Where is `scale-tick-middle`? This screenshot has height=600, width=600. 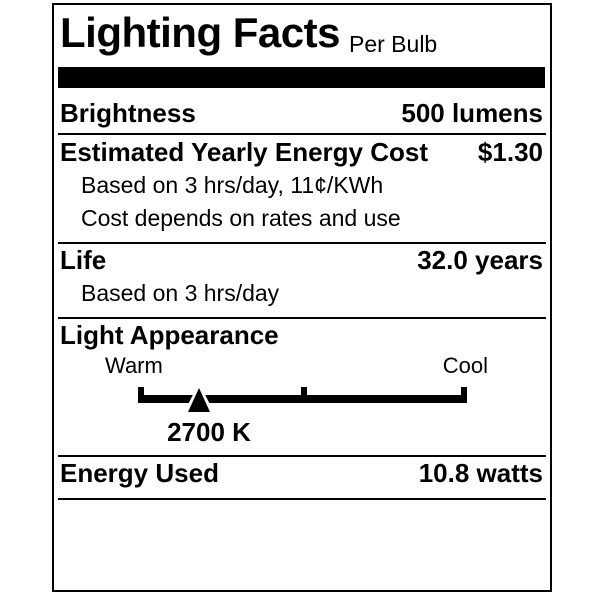
scale-tick-middle is located at coordinates (304, 395).